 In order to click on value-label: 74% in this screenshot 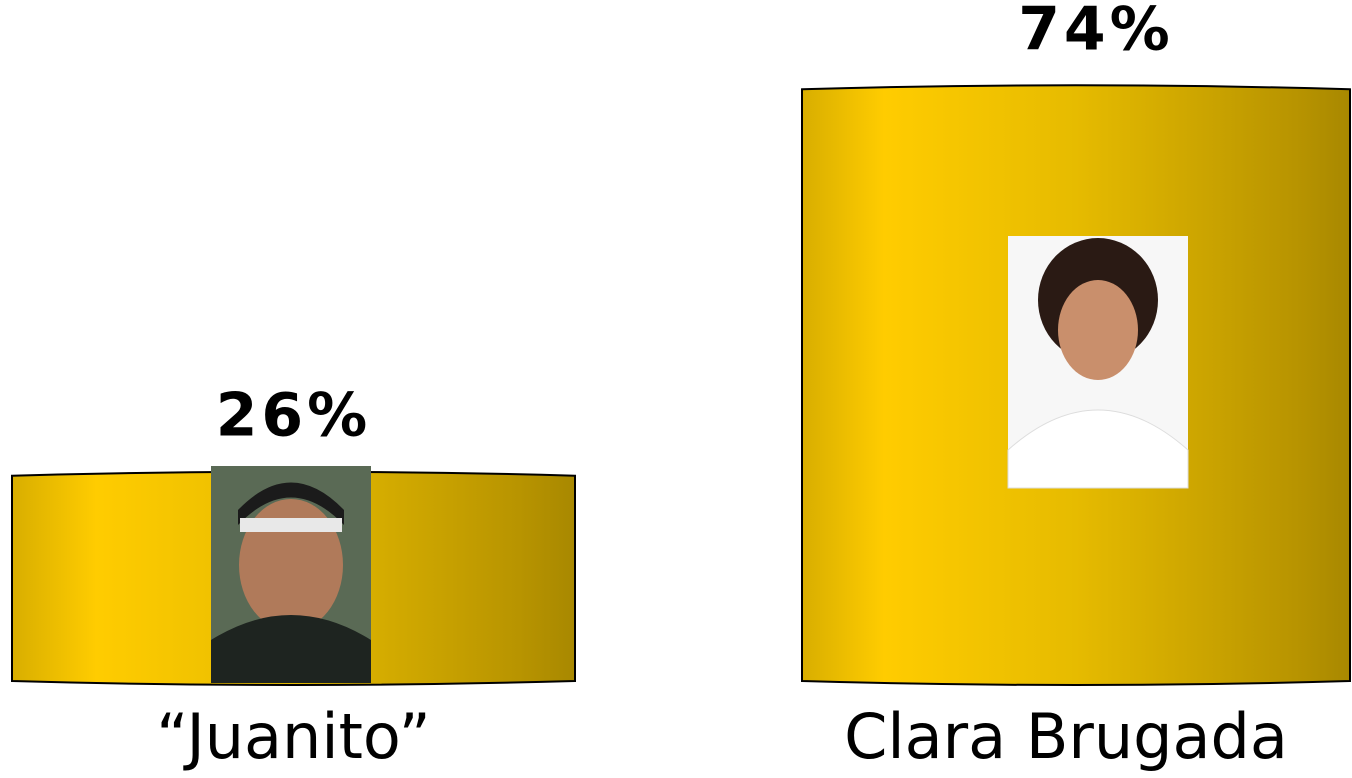, I will do `click(1096, 32)`.